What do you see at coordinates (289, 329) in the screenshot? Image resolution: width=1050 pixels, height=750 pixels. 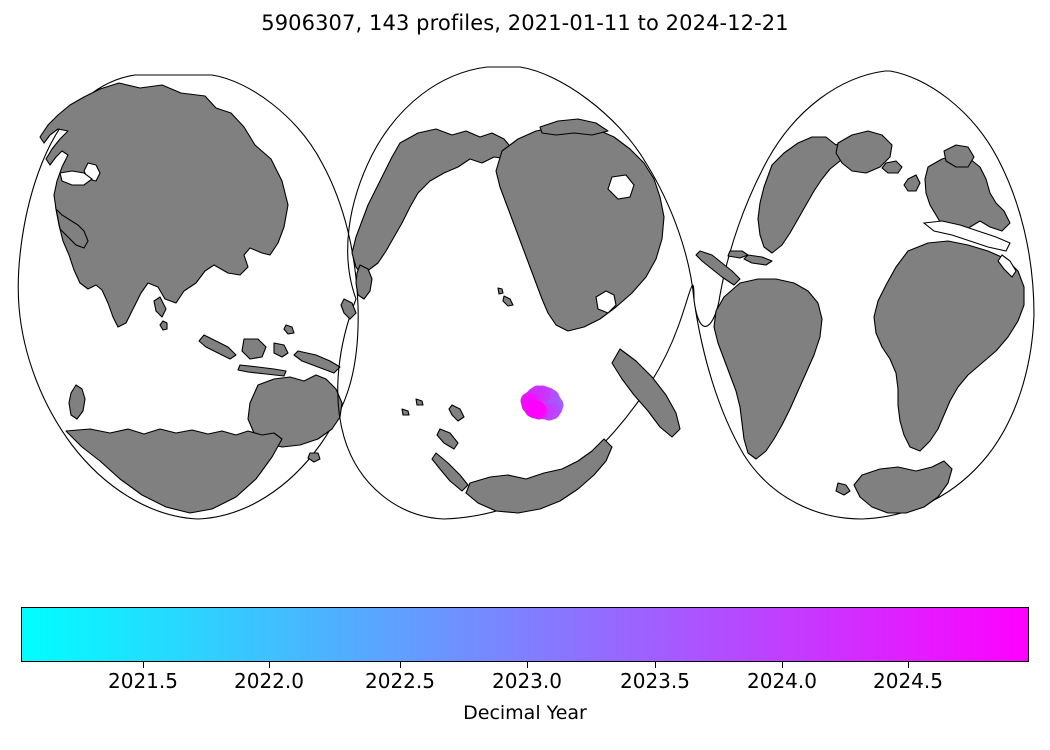 I see `land-philippines` at bounding box center [289, 329].